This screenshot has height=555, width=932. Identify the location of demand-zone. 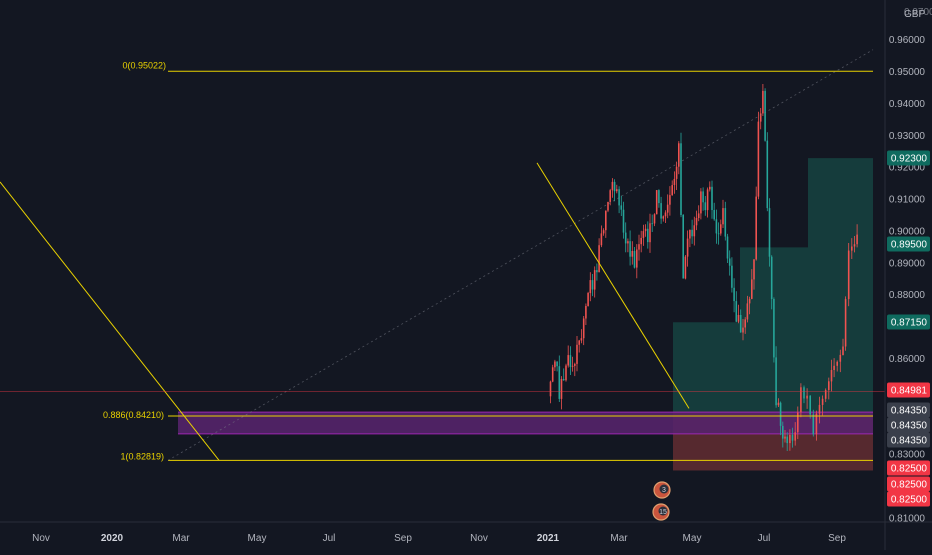
(525, 423).